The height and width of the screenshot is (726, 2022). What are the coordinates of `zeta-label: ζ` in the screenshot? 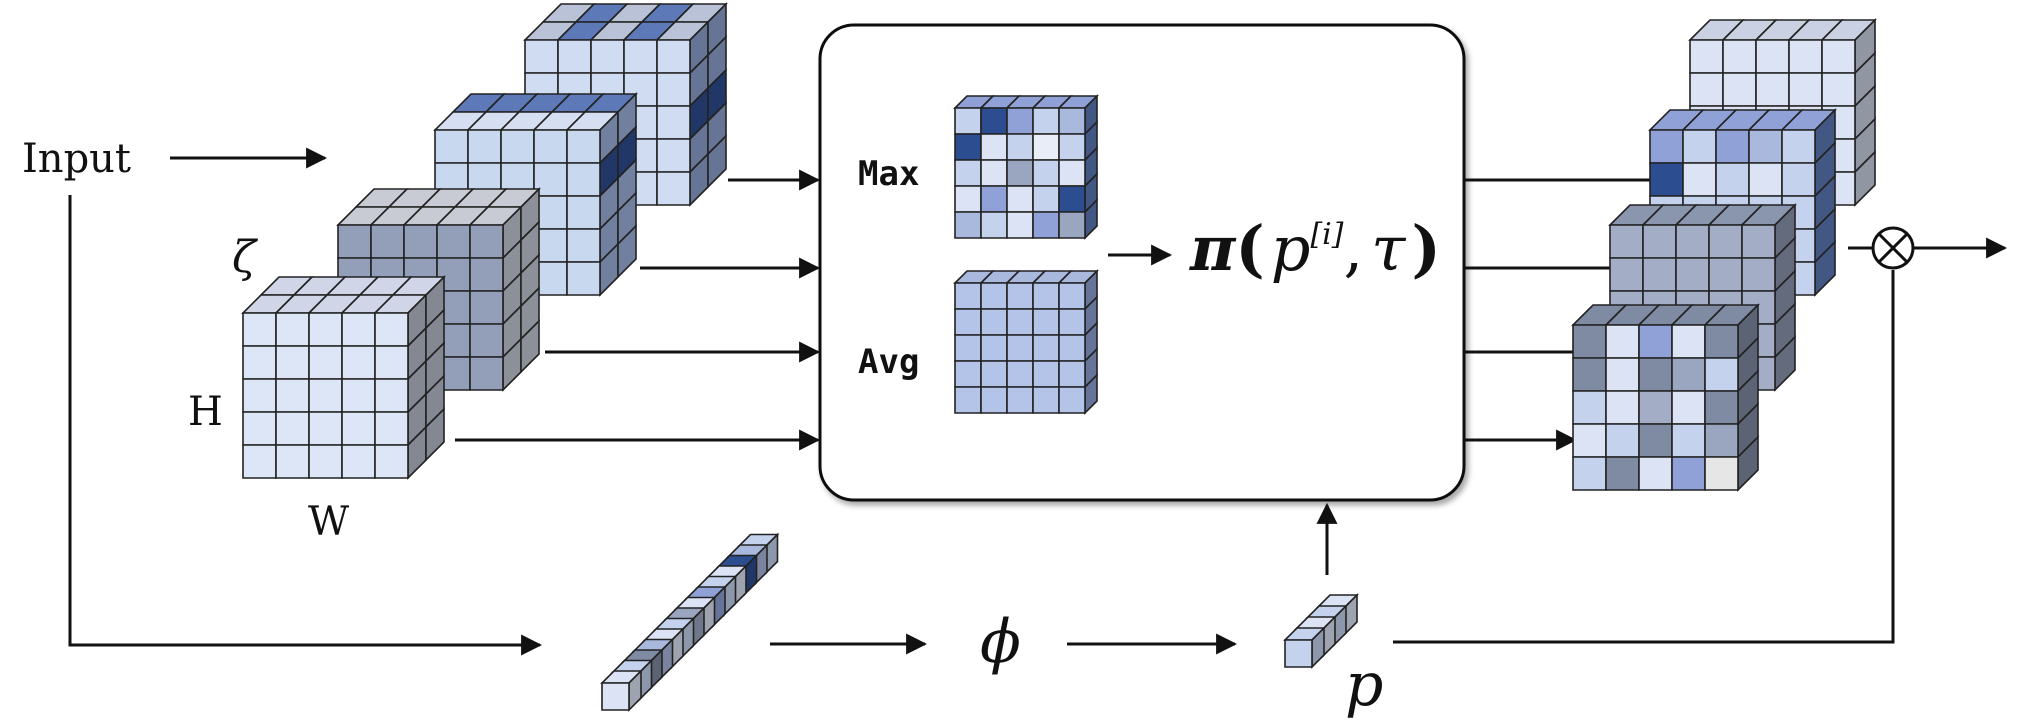 It's located at (245, 257).